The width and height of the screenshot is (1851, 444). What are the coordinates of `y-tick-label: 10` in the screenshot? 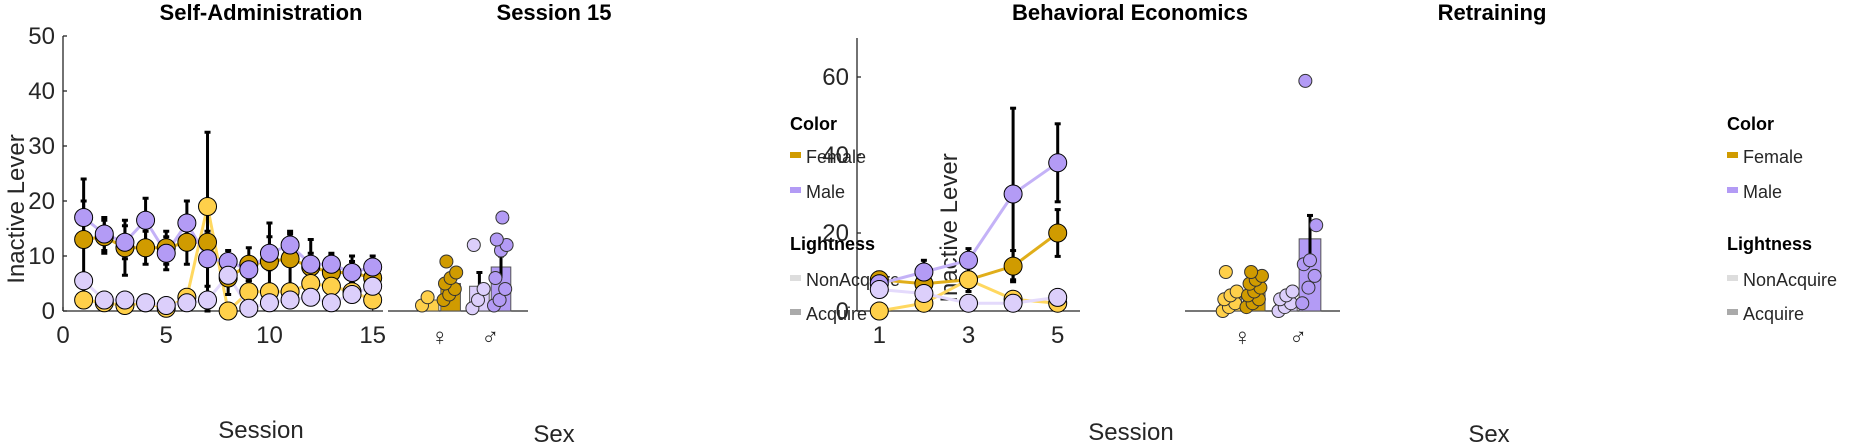 It's located at (41, 256).